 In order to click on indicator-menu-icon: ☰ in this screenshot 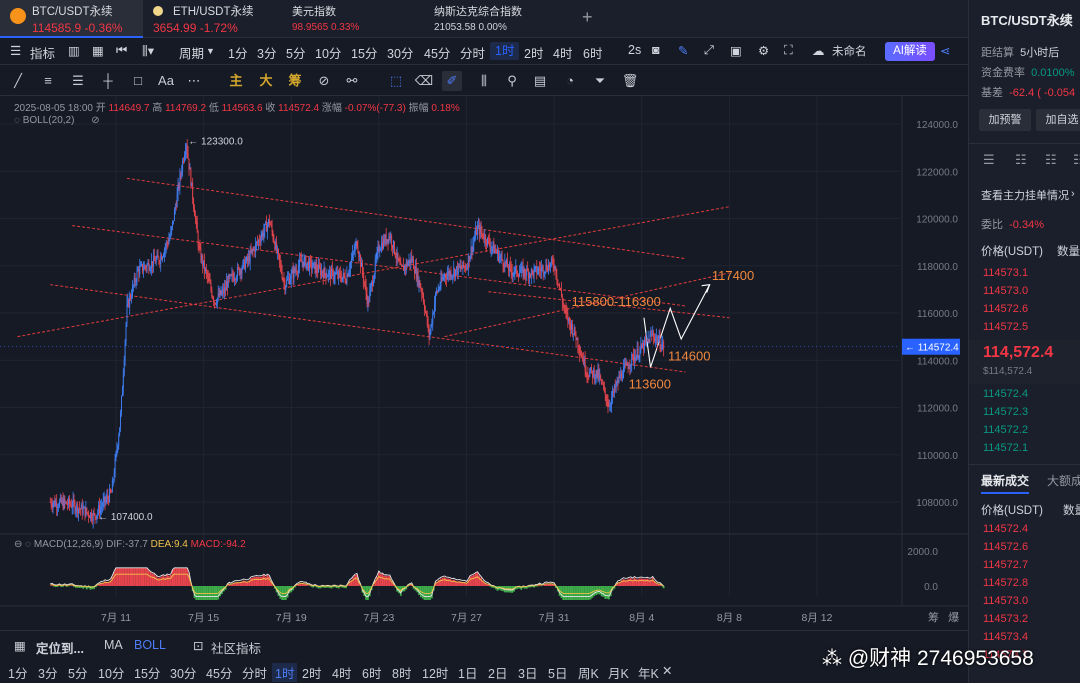, I will do `click(16, 51)`.